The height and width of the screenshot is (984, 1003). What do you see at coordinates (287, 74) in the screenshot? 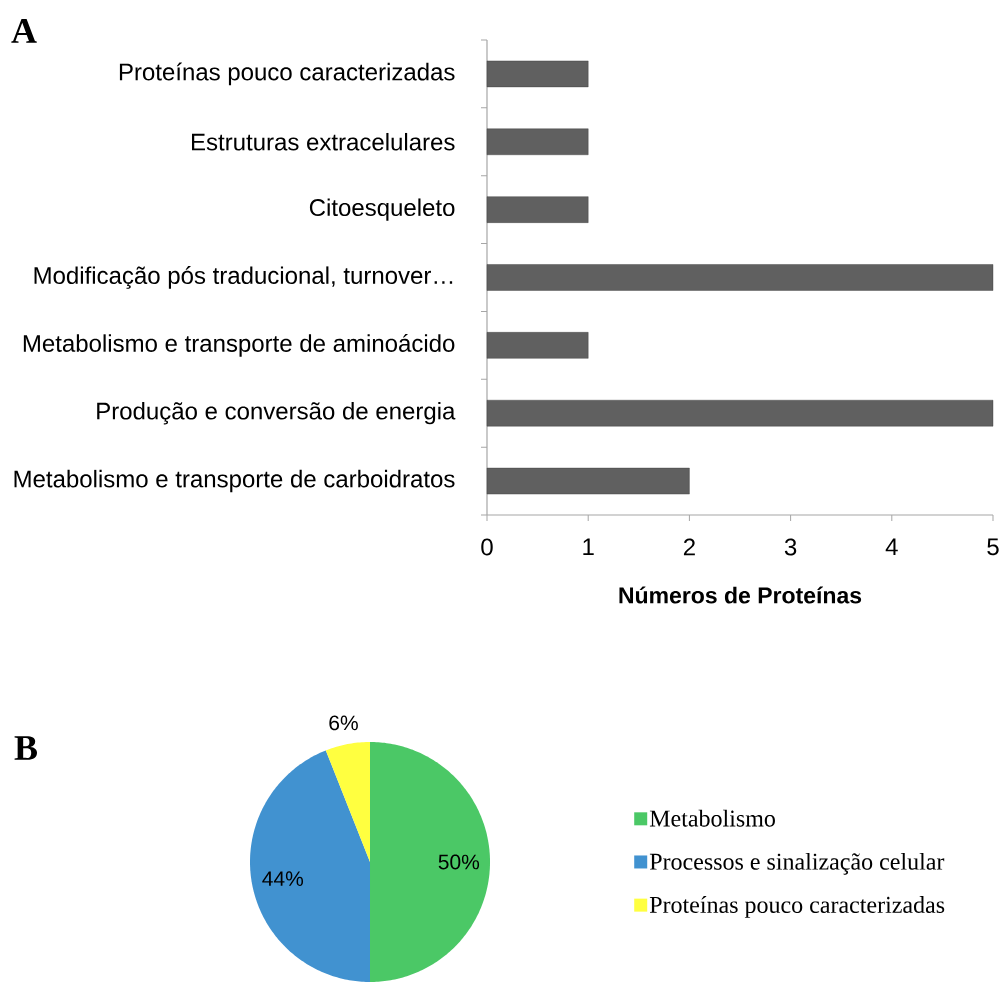
I see `y-tick-label: Proteínas pouco caracterizadas` at bounding box center [287, 74].